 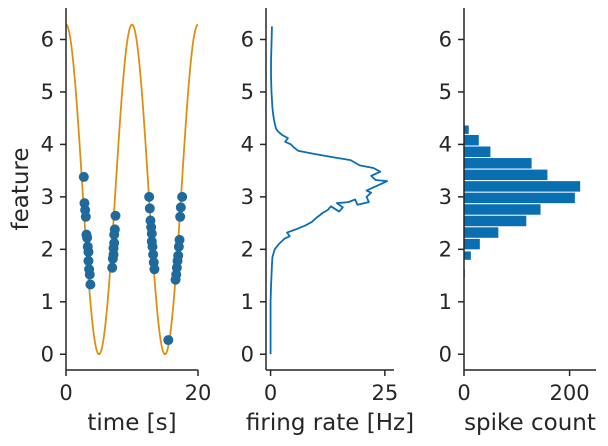 What do you see at coordinates (198, 393) in the screenshot?
I see `panel-1-xtick-label-1: 20` at bounding box center [198, 393].